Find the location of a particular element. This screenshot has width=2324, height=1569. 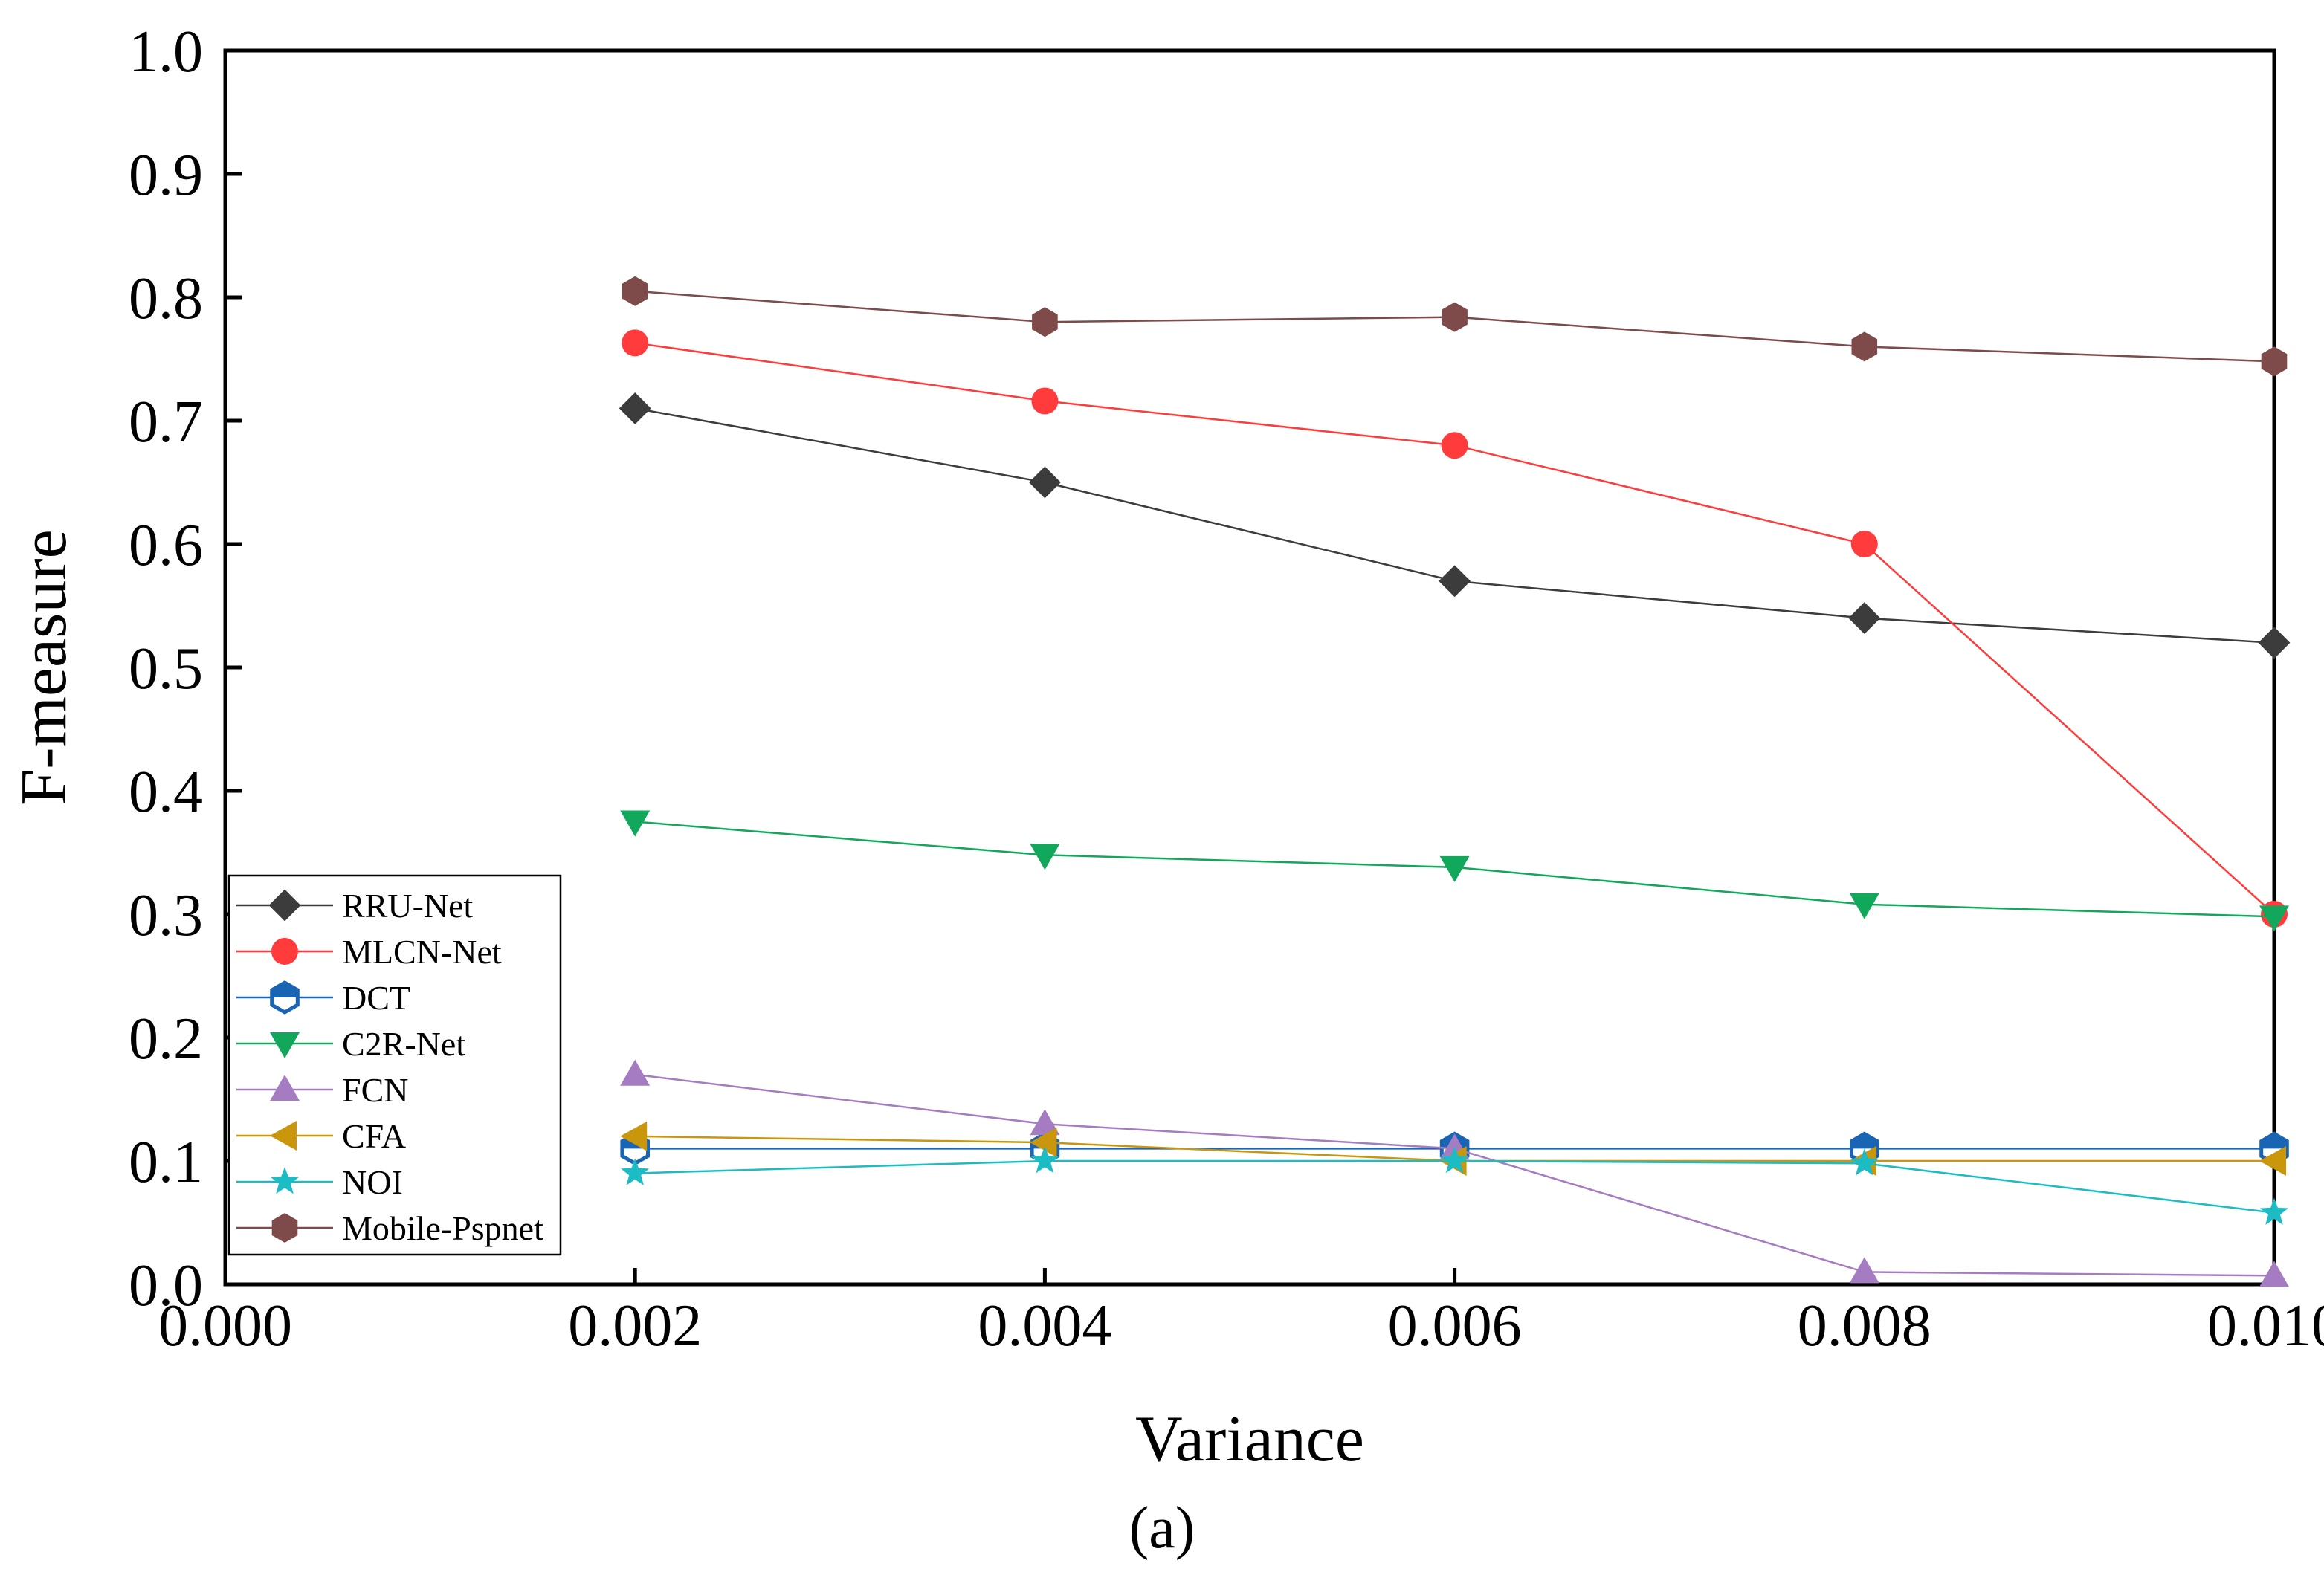

y-tick-label: 0.5 is located at coordinates (166, 669).